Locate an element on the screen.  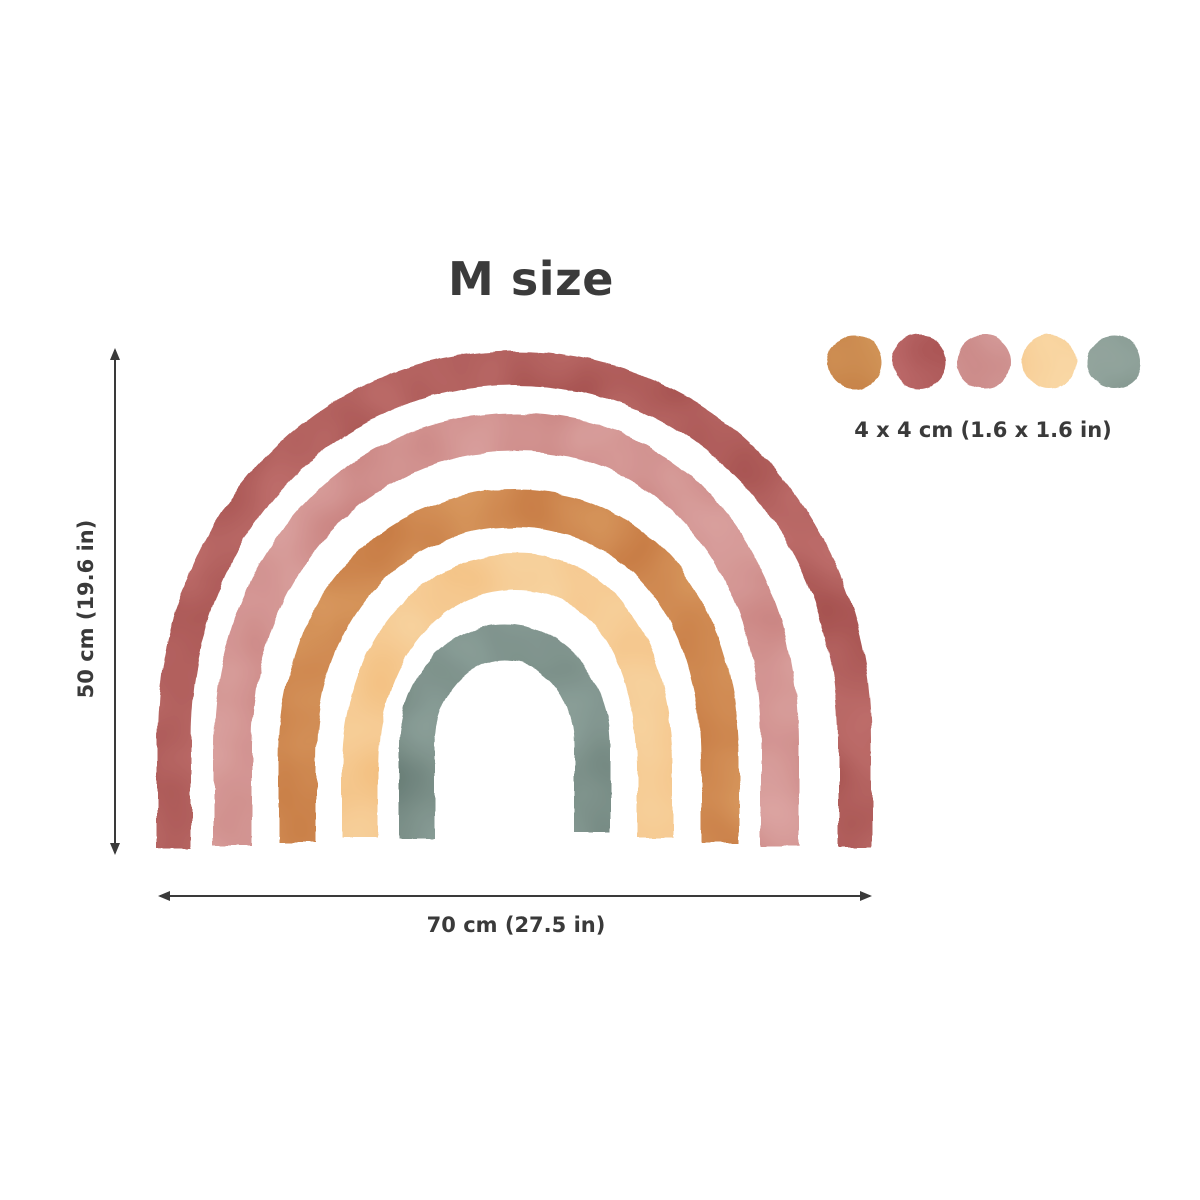
rainbow-band-middle is located at coordinates (508, 665).